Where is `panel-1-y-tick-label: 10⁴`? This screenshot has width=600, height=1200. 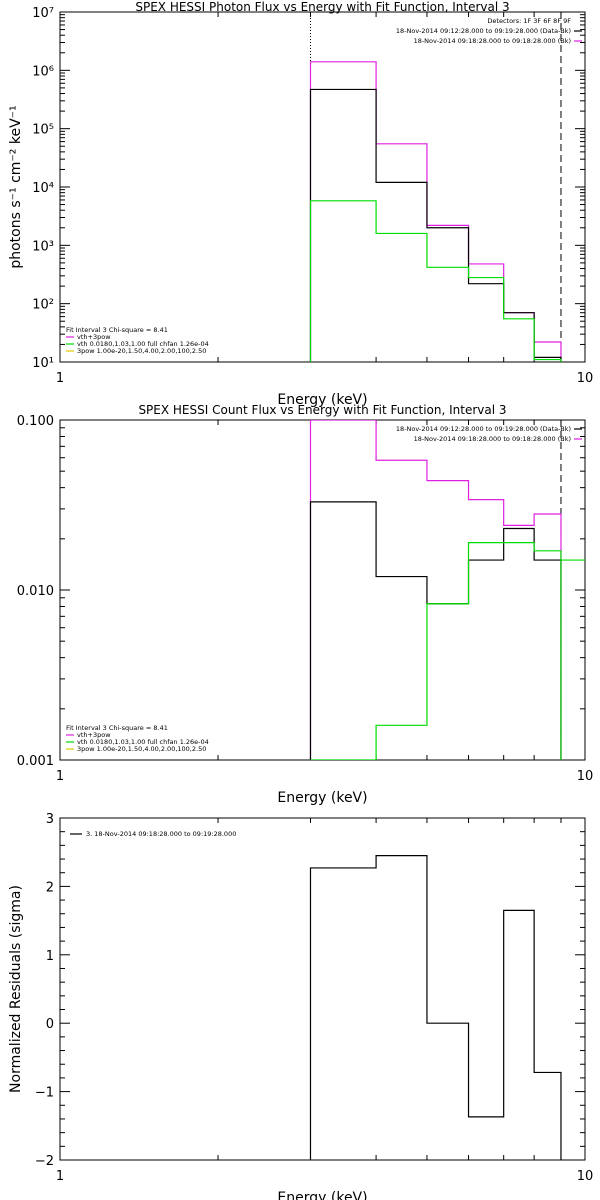
panel-1-y-tick-label: 10⁴ is located at coordinates (43, 188).